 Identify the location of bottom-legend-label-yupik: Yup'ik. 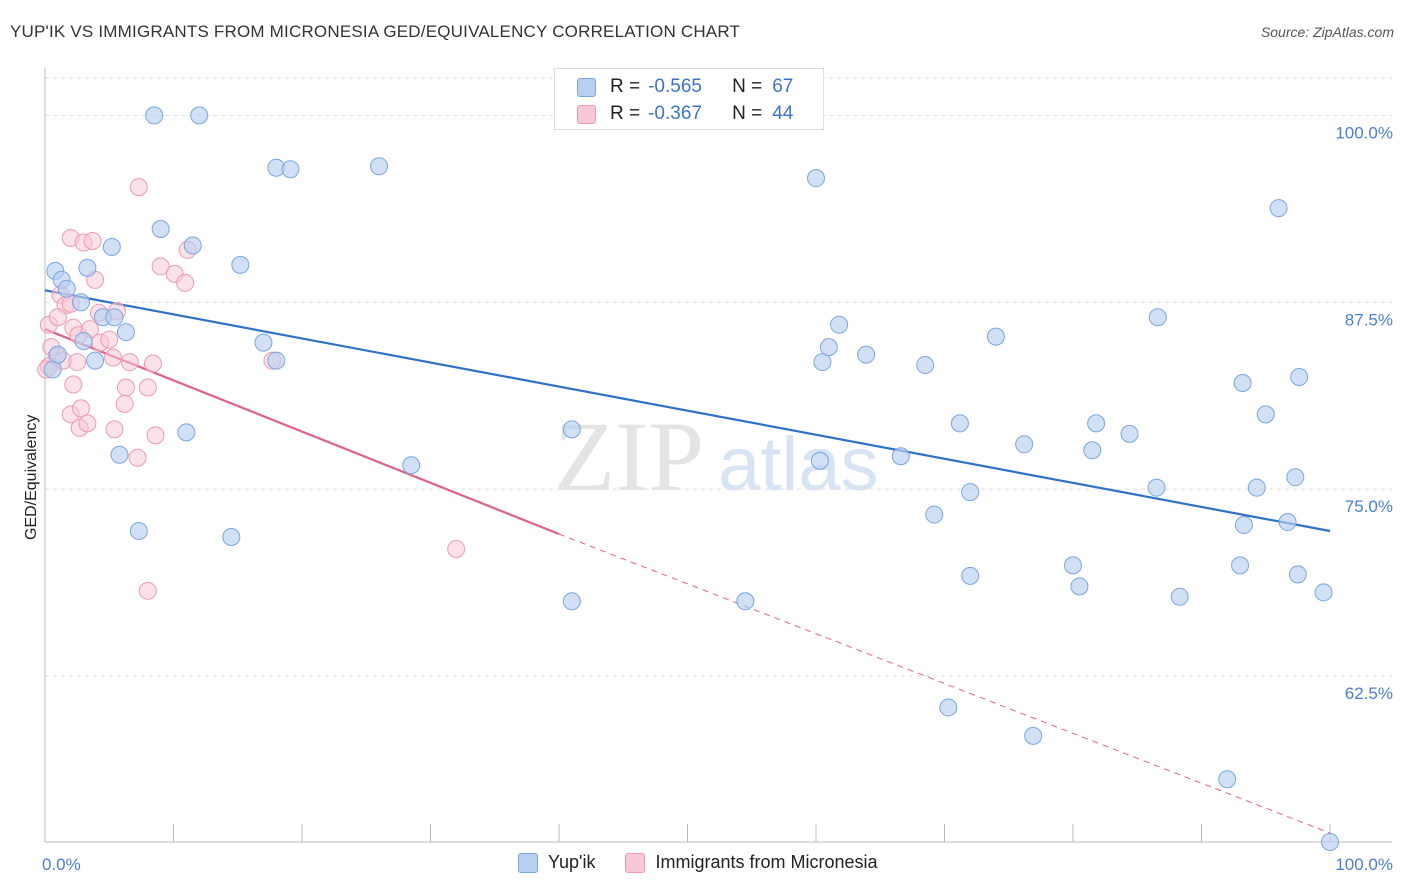
(572, 862).